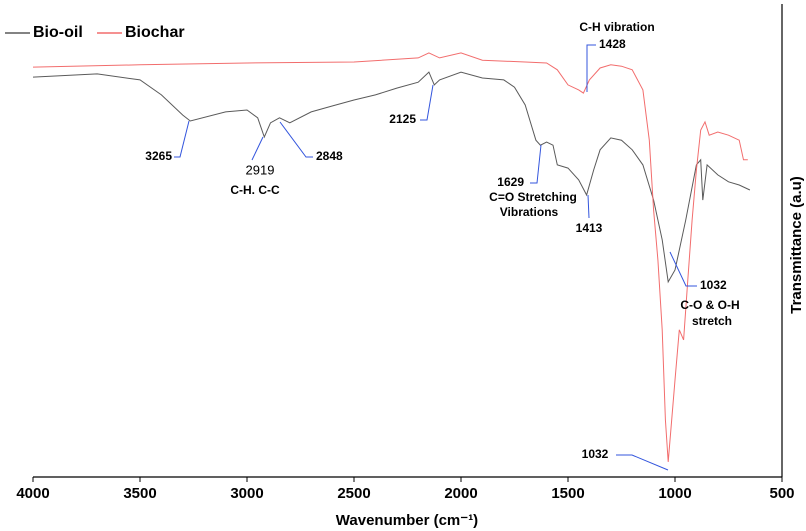 Image resolution: width=806 pixels, height=531 pixels. What do you see at coordinates (58, 32) in the screenshot?
I see `legend-label: Bio-oil` at bounding box center [58, 32].